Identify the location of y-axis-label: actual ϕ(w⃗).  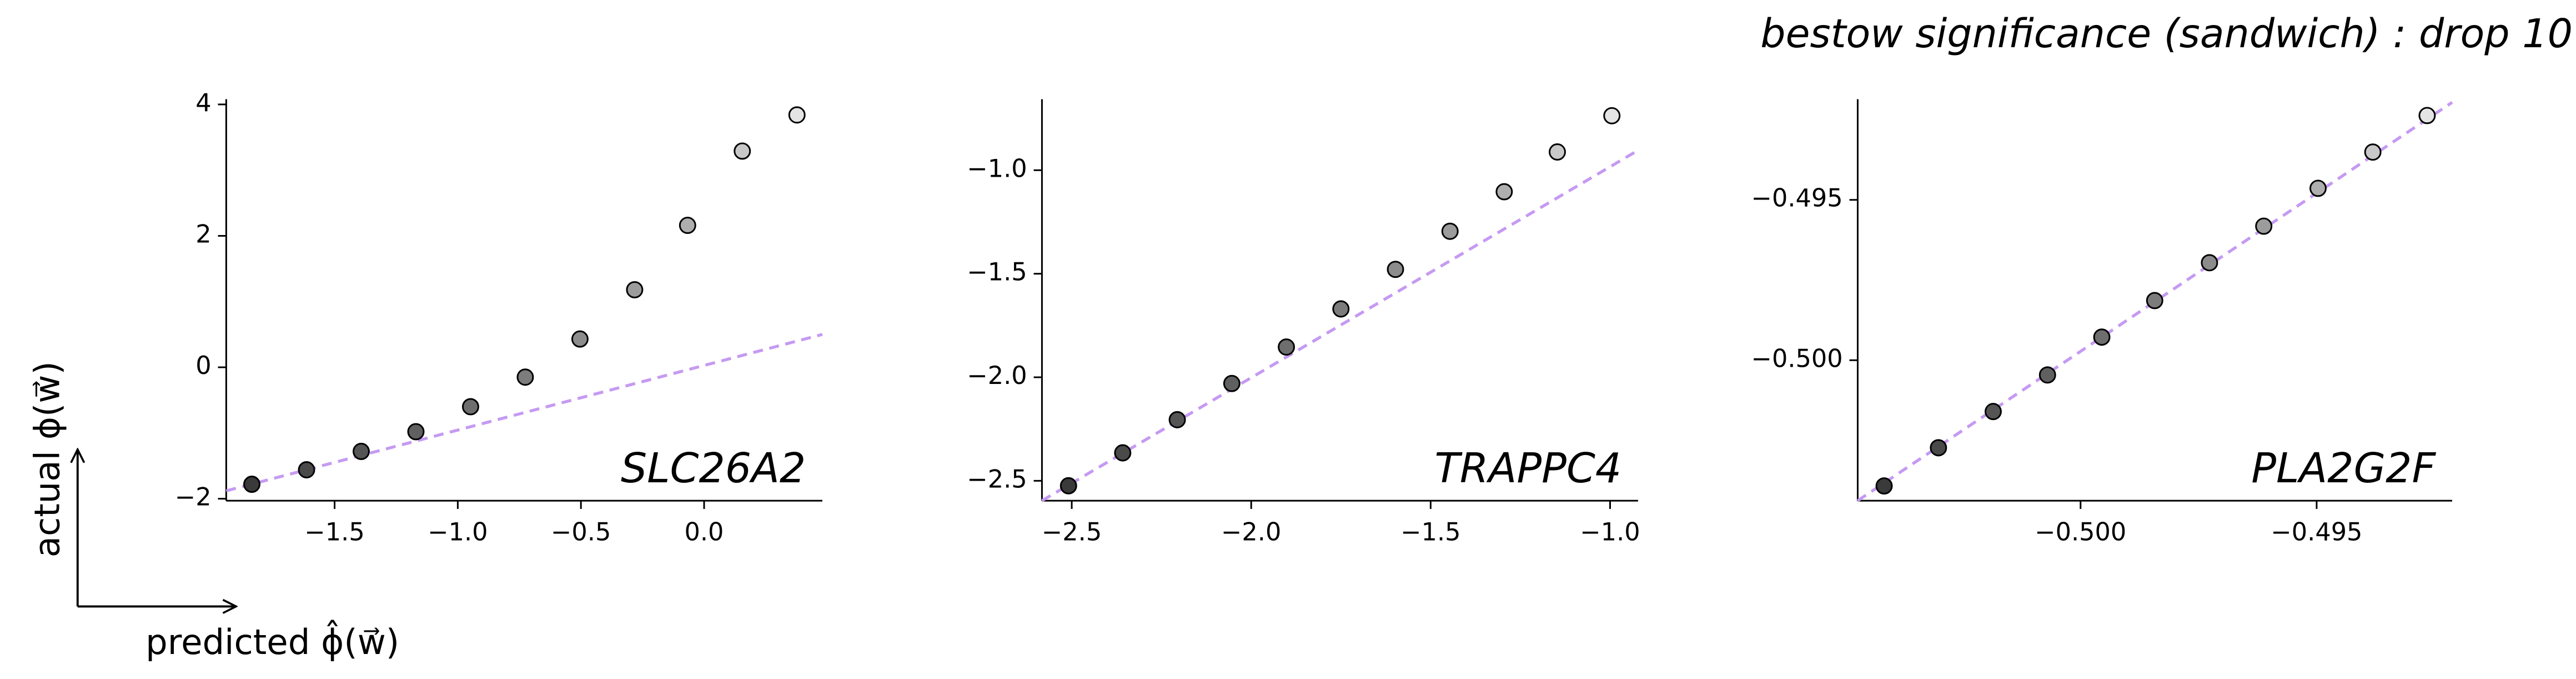
(47, 459).